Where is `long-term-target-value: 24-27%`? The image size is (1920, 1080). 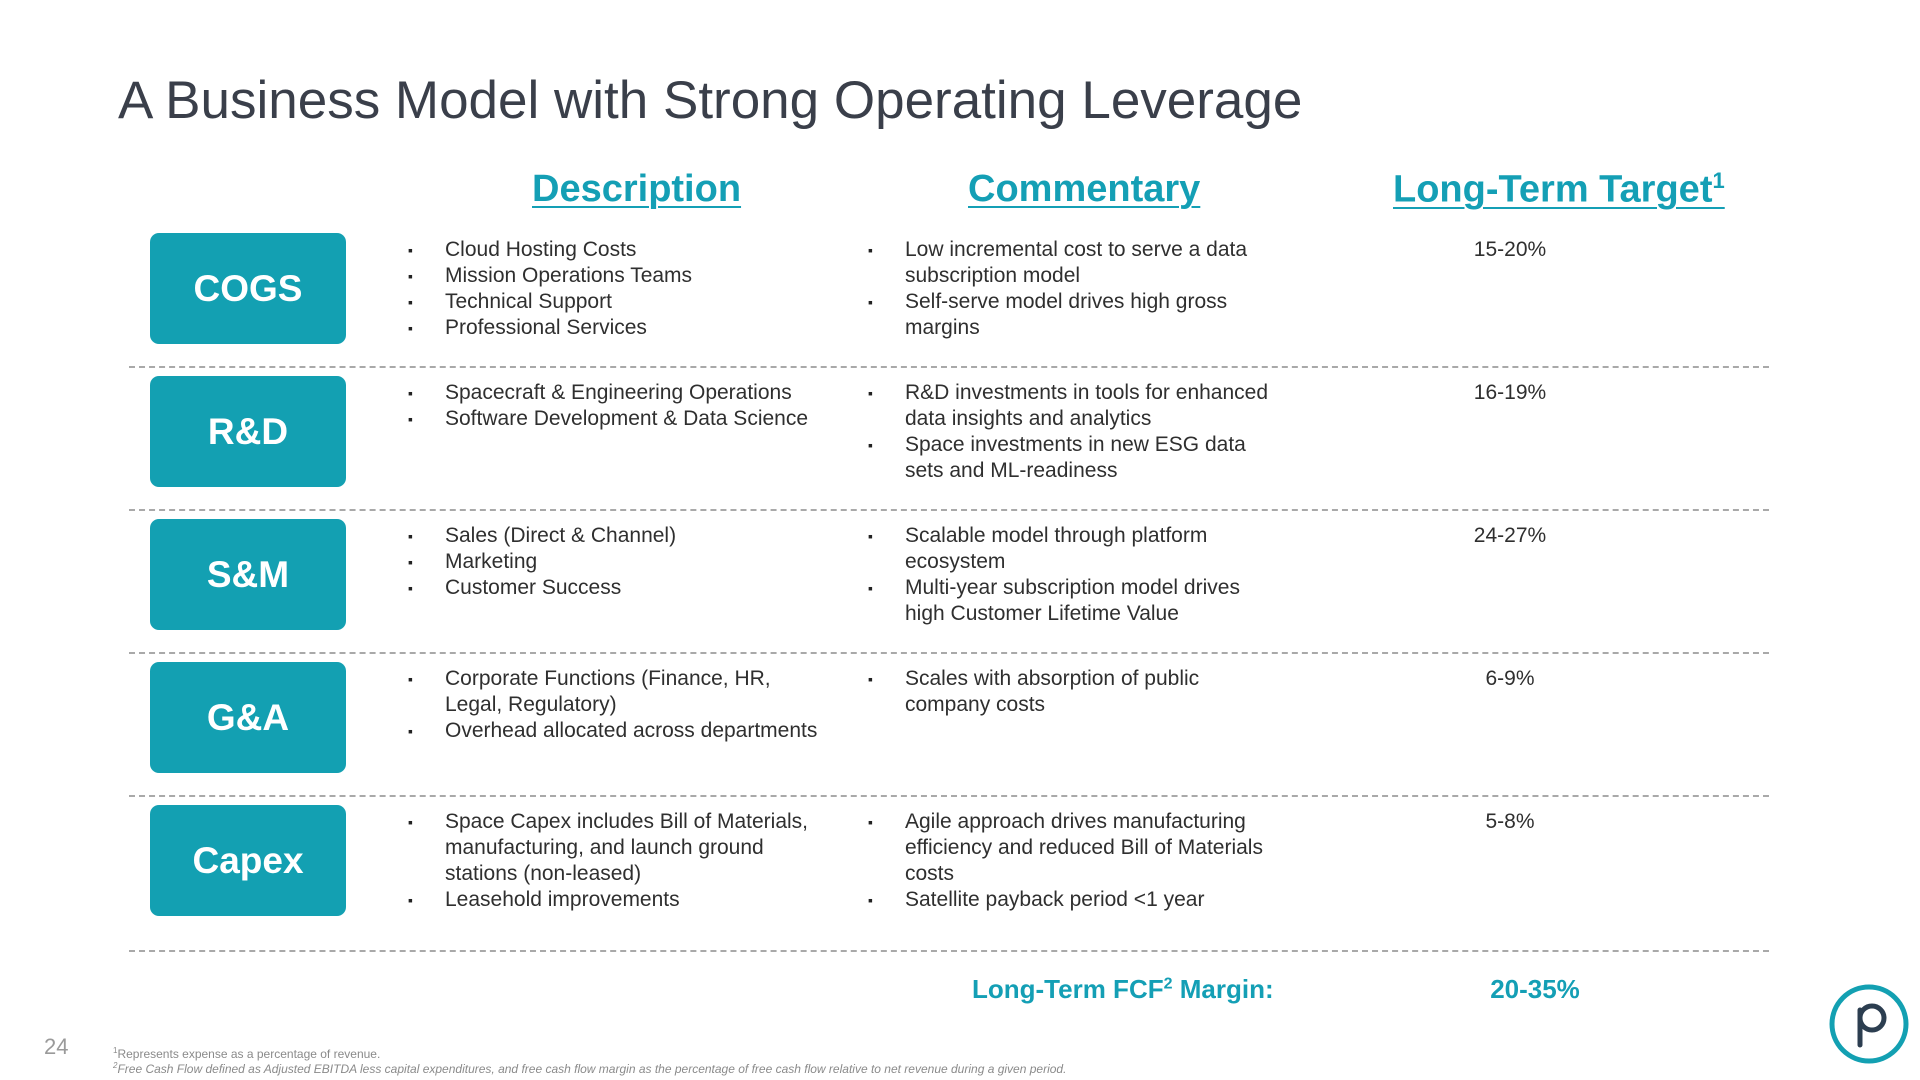 long-term-target-value: 24-27% is located at coordinates (1510, 535).